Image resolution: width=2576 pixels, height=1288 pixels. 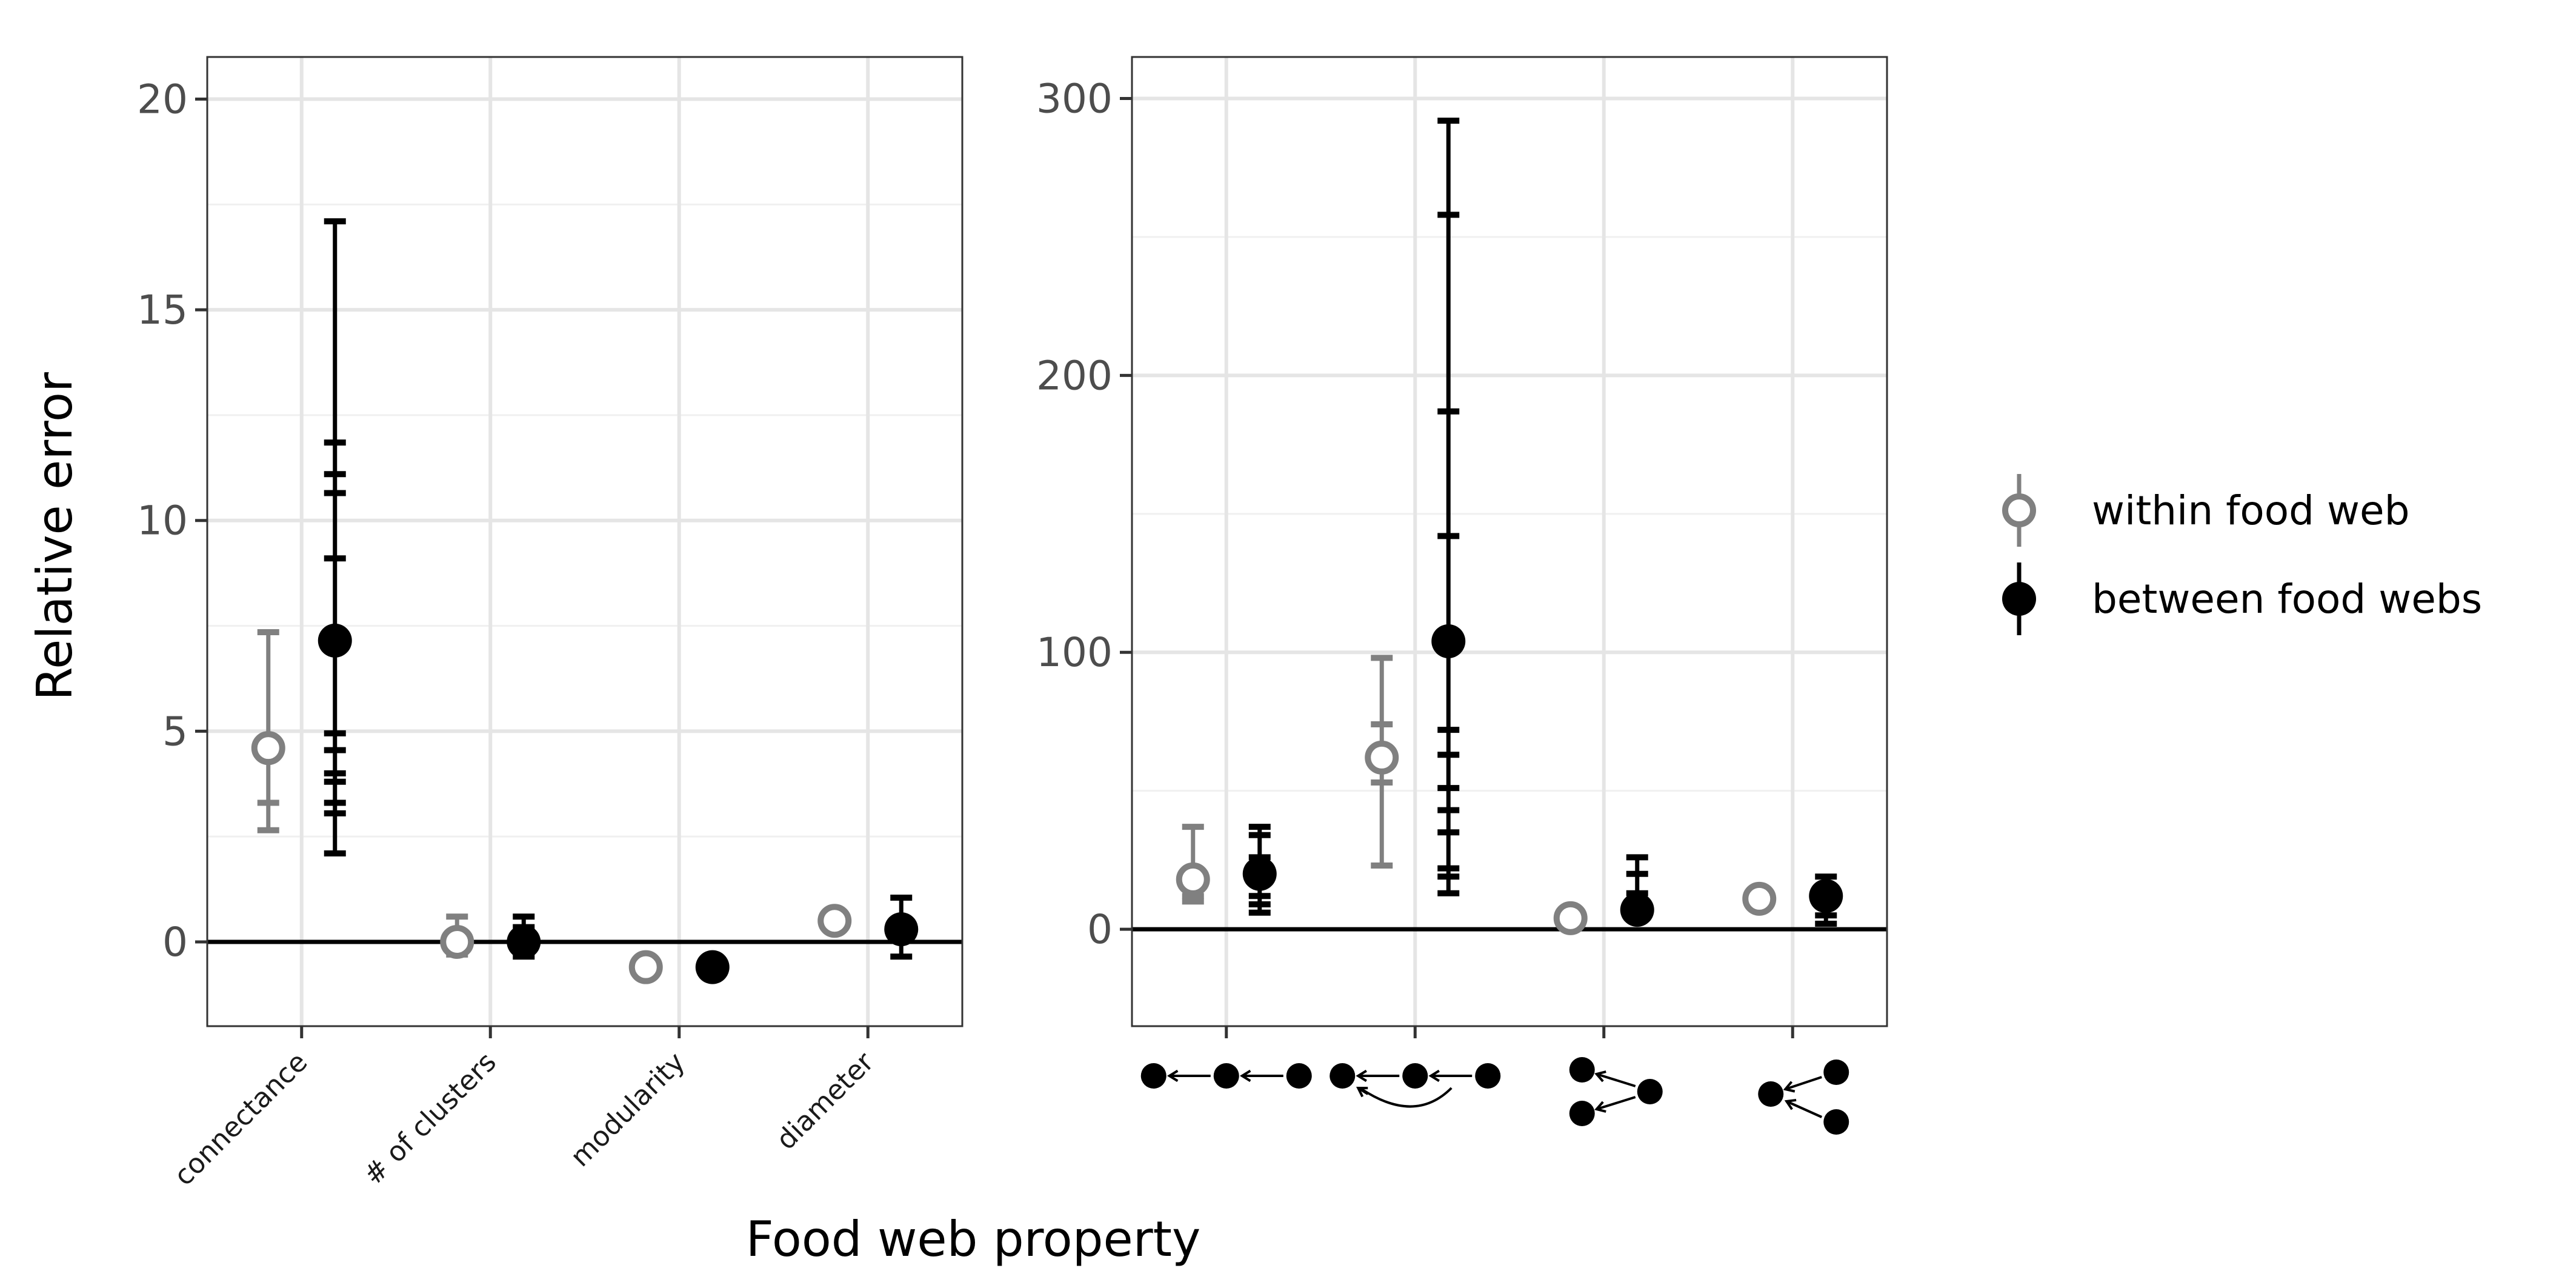 What do you see at coordinates (1074, 652) in the screenshot?
I see `y-tick-label: 100` at bounding box center [1074, 652].